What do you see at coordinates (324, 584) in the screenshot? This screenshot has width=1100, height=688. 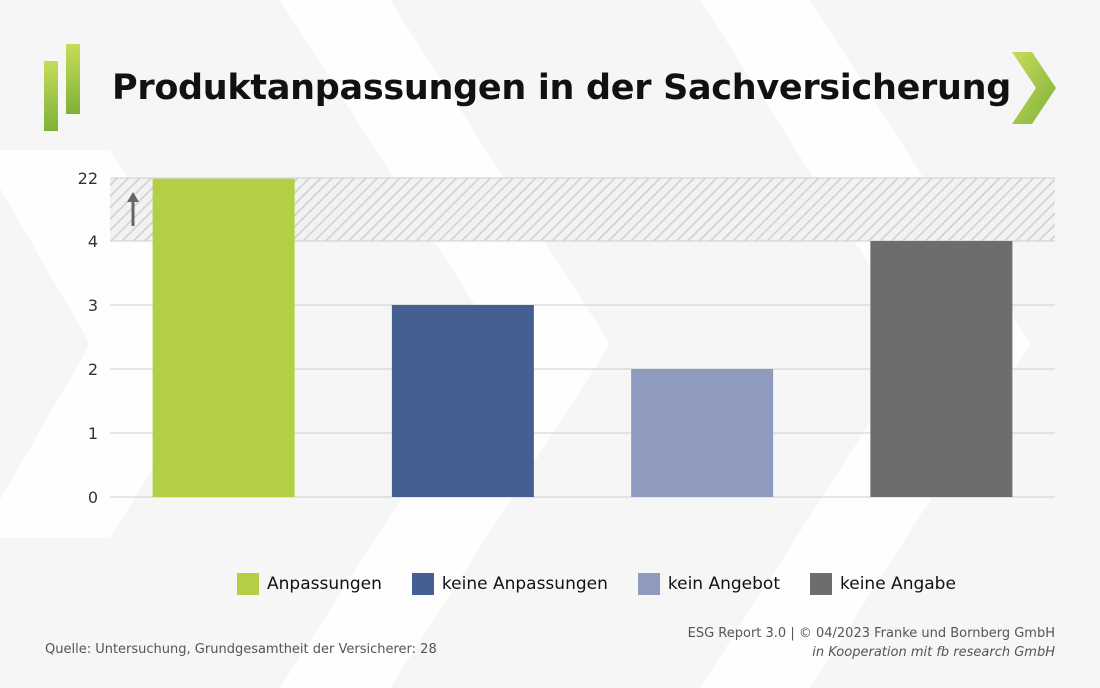 I see `legend-label: Anpassungen` at bounding box center [324, 584].